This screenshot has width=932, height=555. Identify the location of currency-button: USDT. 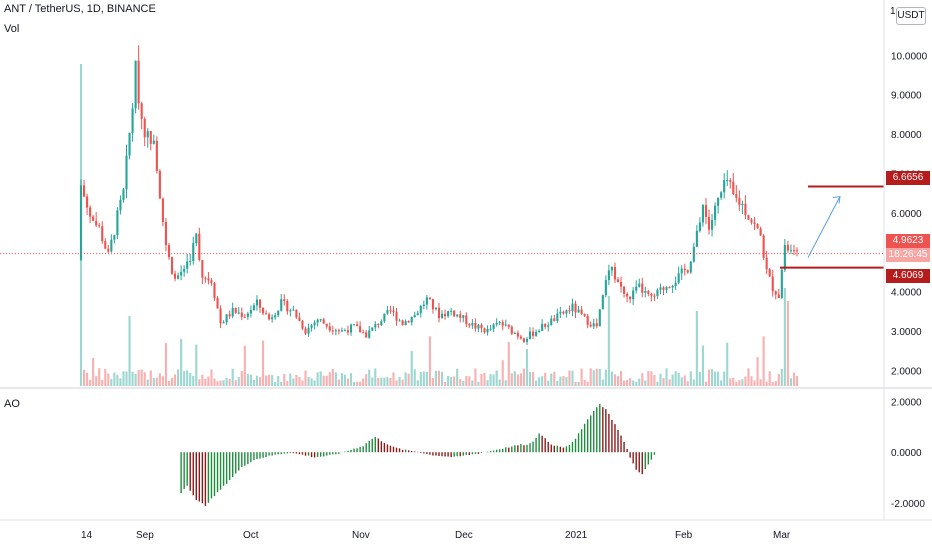
(911, 16).